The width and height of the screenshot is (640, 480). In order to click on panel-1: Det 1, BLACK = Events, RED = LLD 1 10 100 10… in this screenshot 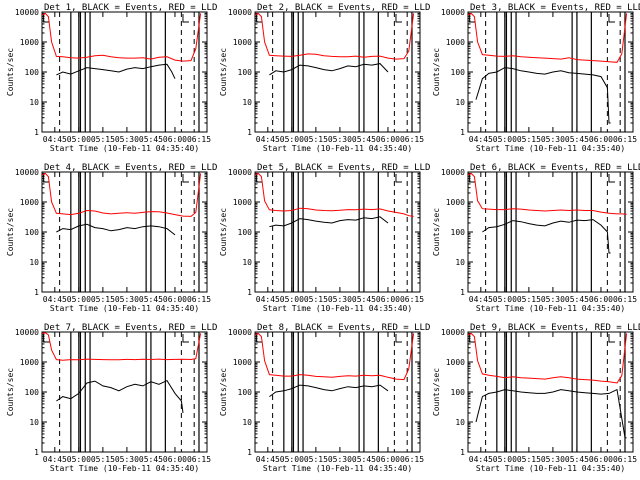, I will do `click(111, 78)`.